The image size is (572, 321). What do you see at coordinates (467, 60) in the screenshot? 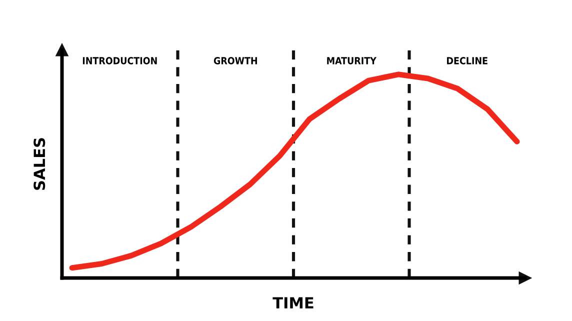
I see `text: DECLINE` at bounding box center [467, 60].